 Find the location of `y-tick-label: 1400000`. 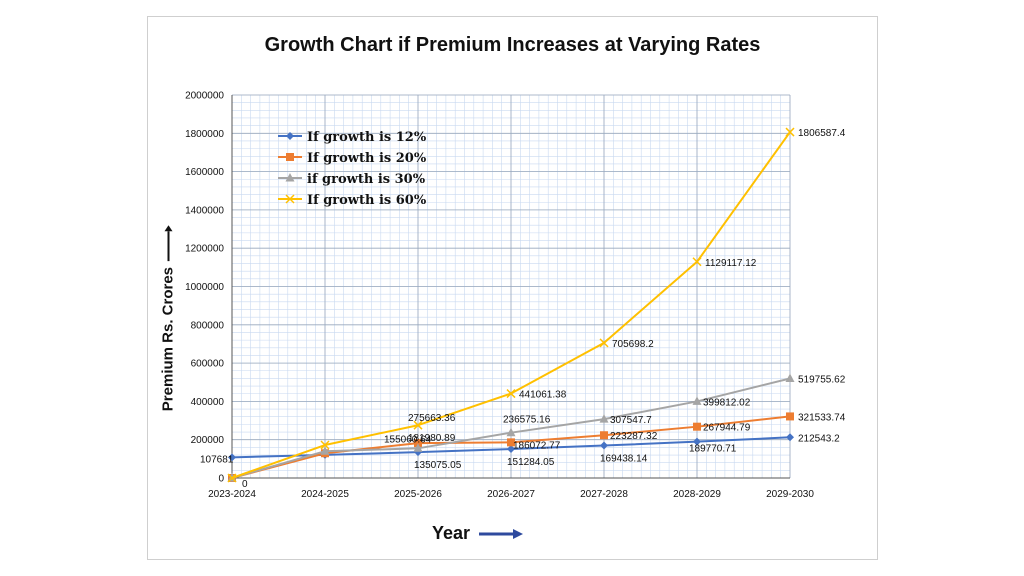

y-tick-label: 1400000 is located at coordinates (204, 210).